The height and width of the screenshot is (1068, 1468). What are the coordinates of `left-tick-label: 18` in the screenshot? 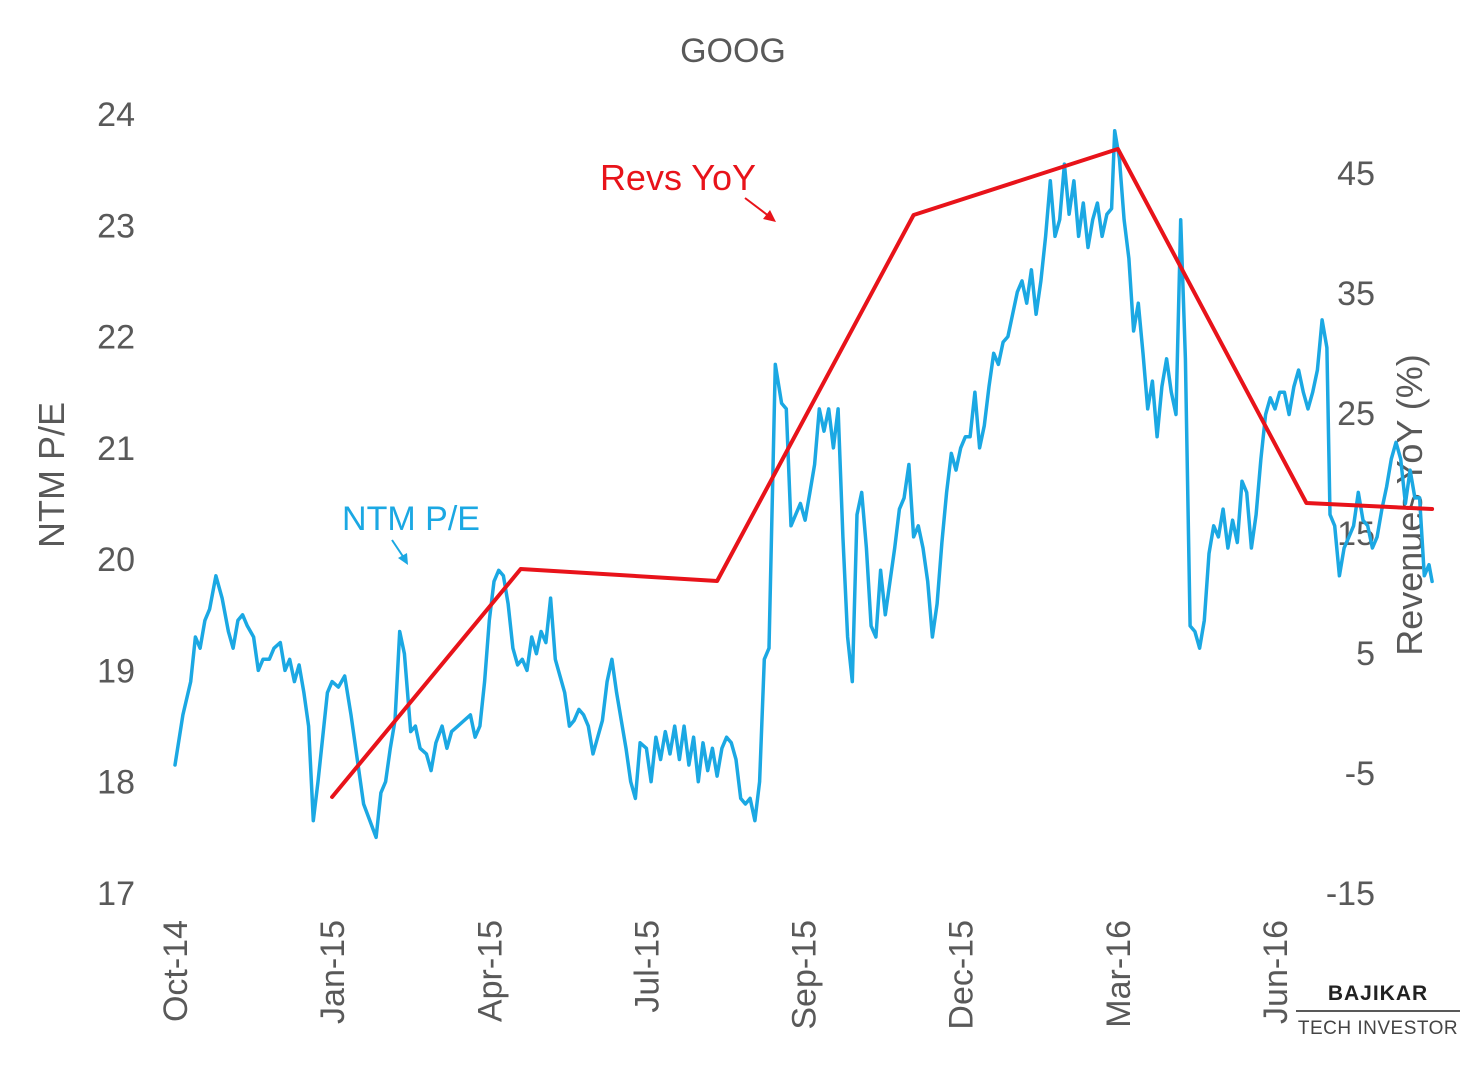 It's located at (116, 783).